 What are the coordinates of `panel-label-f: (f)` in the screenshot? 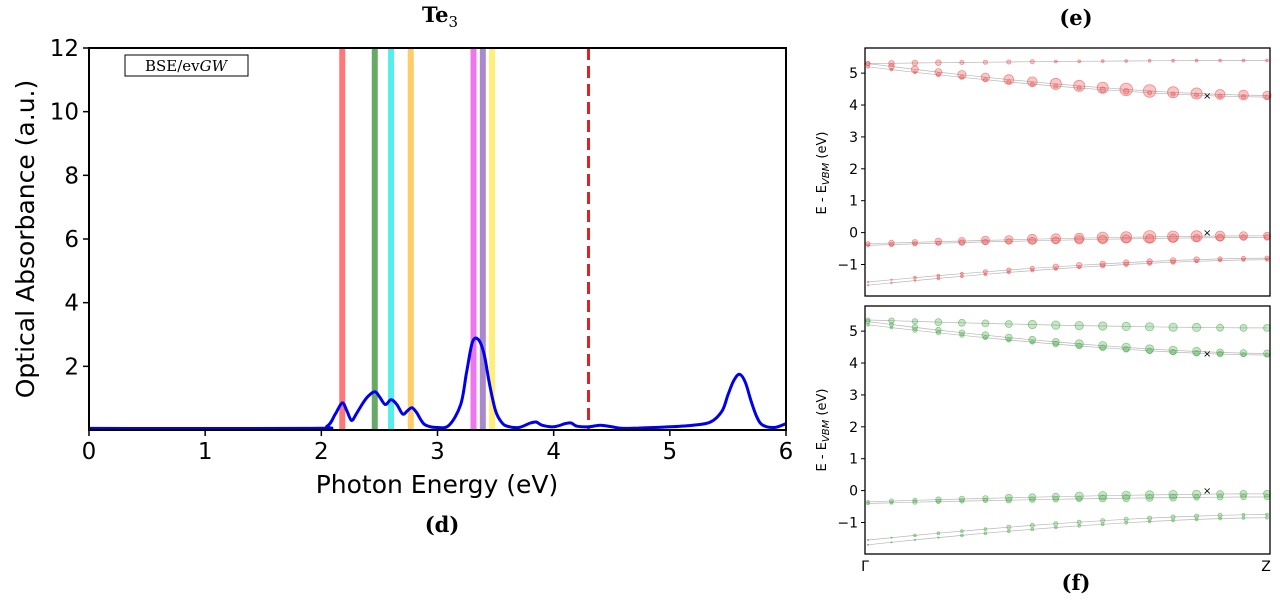 It's located at (1076, 582).